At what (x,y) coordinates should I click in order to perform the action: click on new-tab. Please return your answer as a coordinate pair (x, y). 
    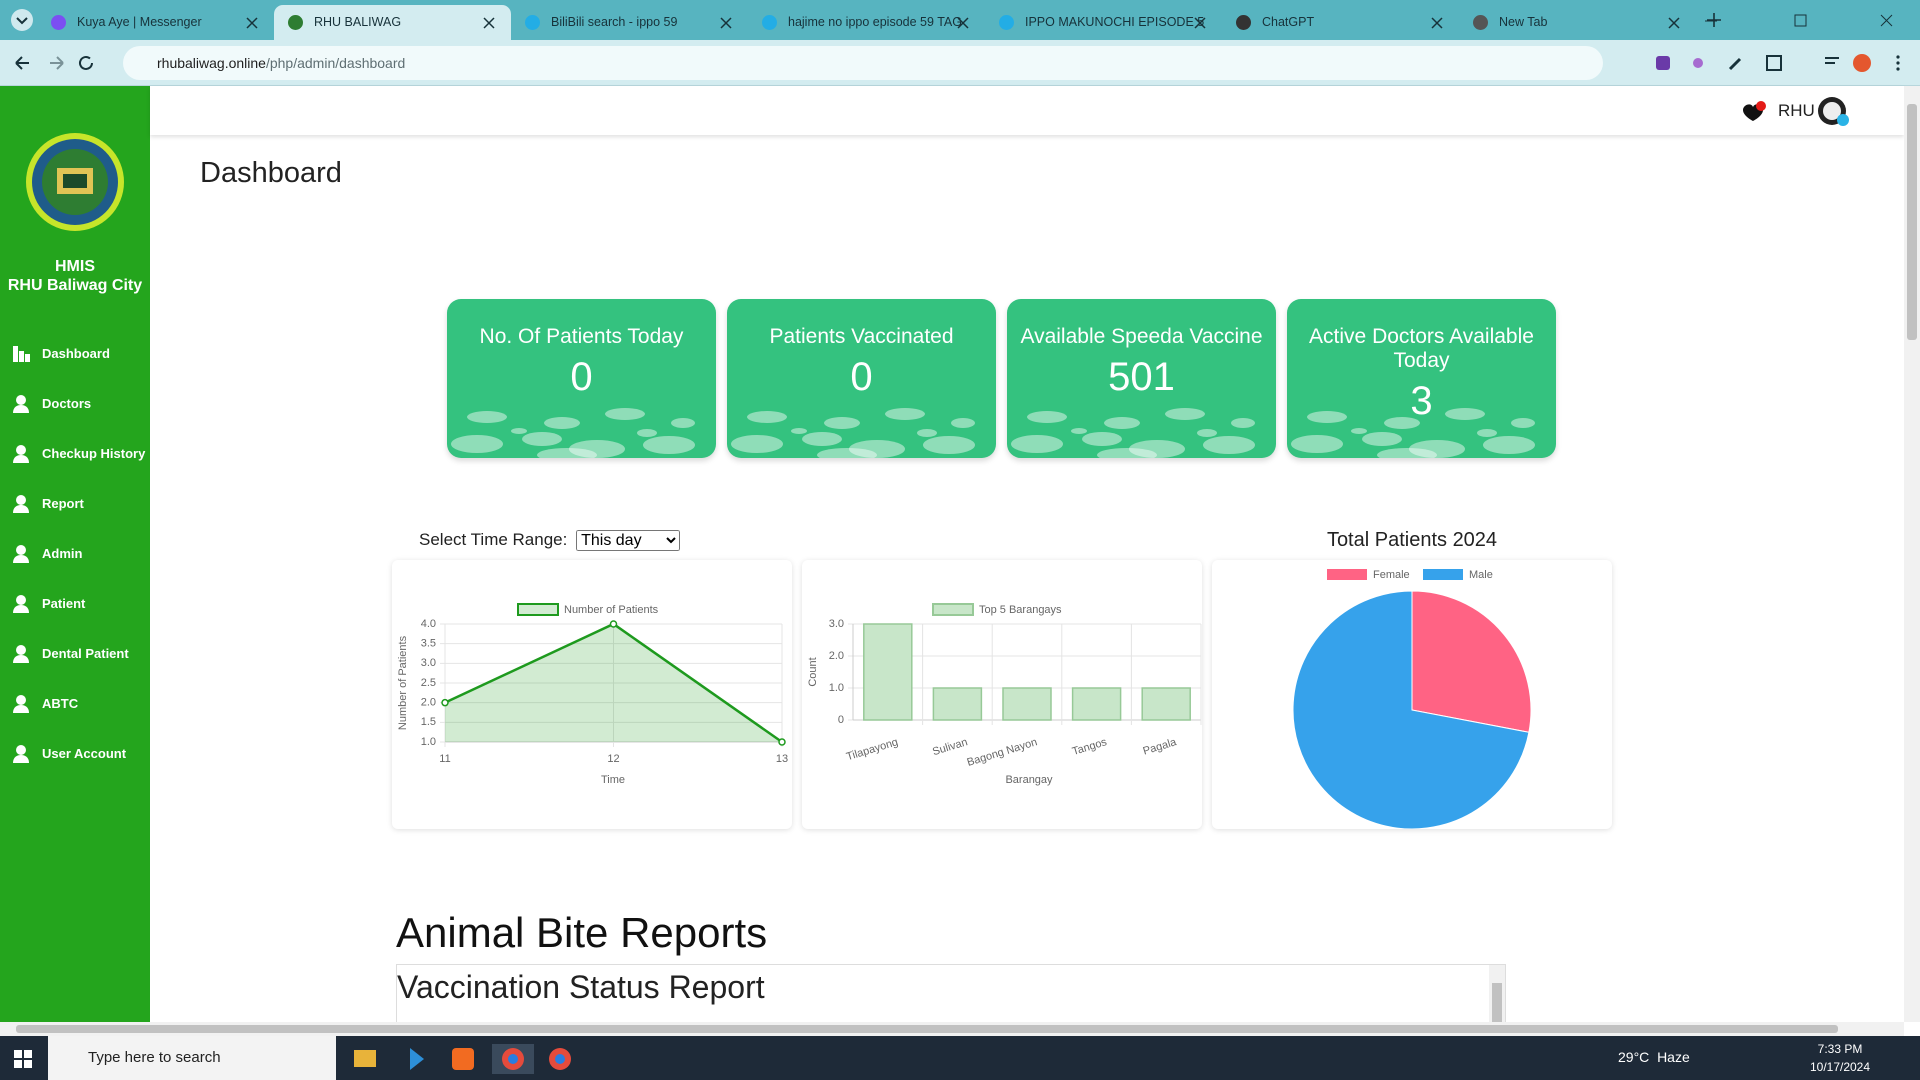
    Looking at the image, I should click on (1714, 20).